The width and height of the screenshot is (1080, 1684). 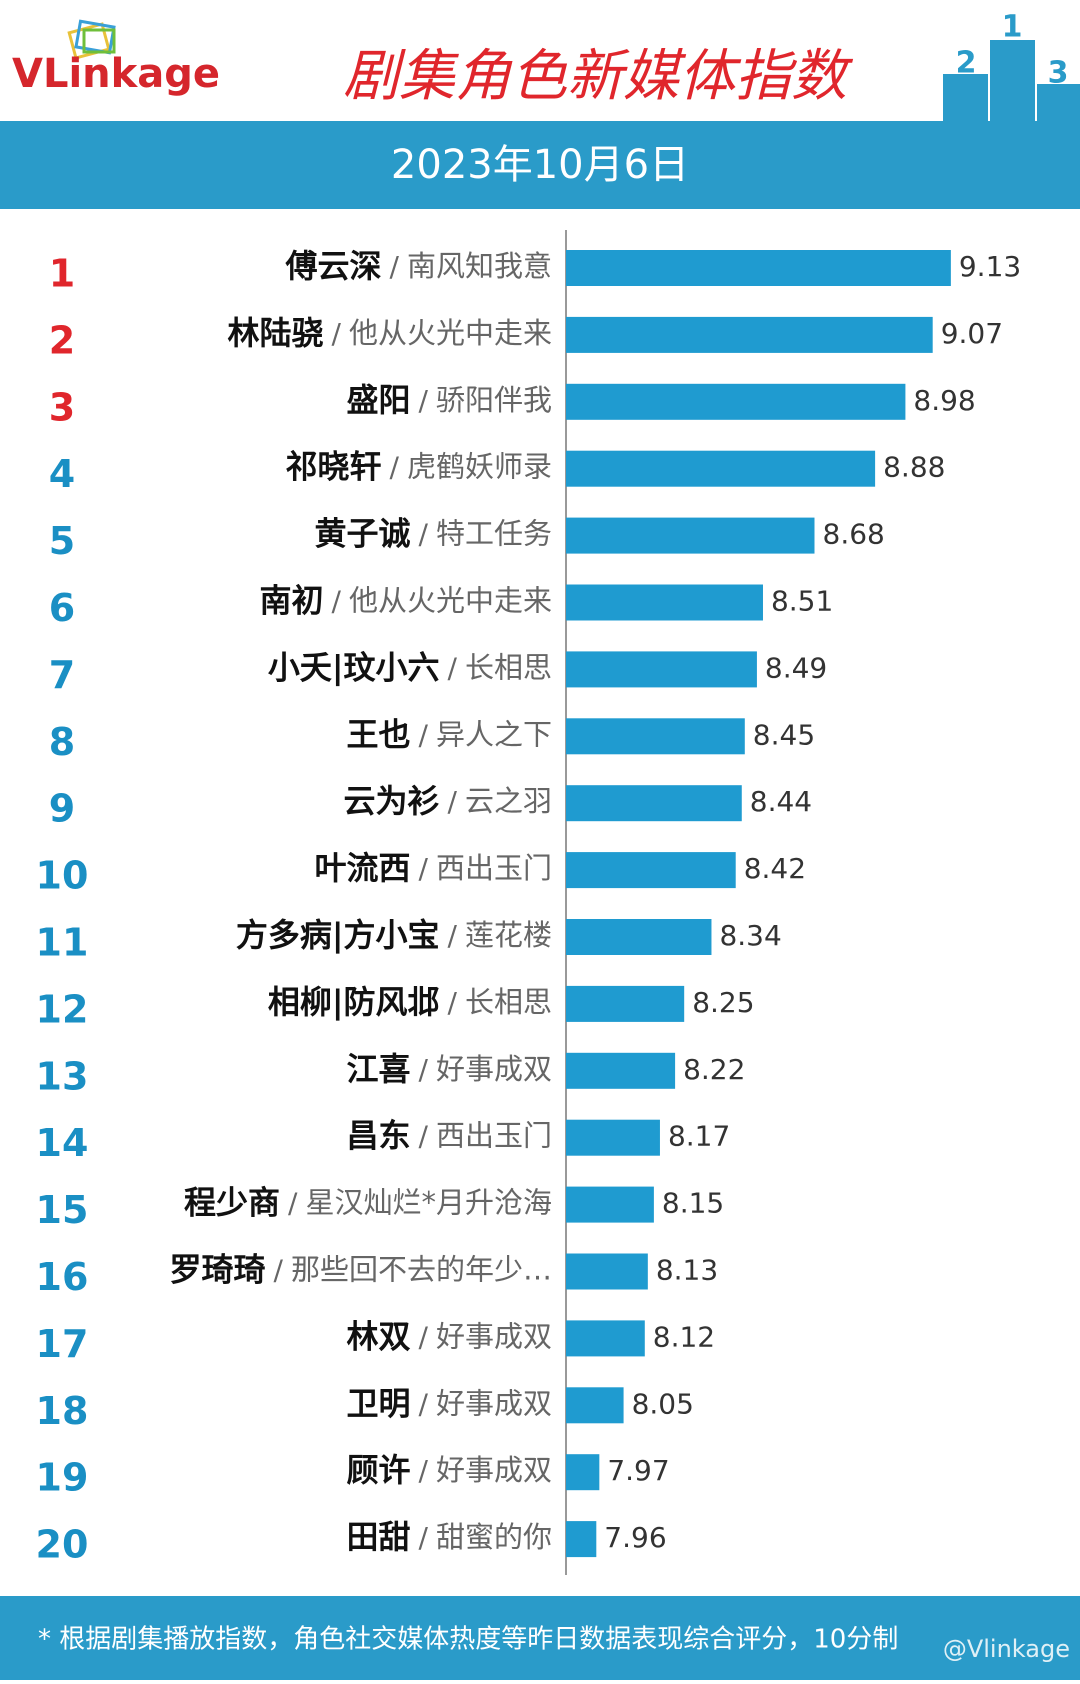 What do you see at coordinates (508, 935) in the screenshot?
I see `drama-name: 莲花楼` at bounding box center [508, 935].